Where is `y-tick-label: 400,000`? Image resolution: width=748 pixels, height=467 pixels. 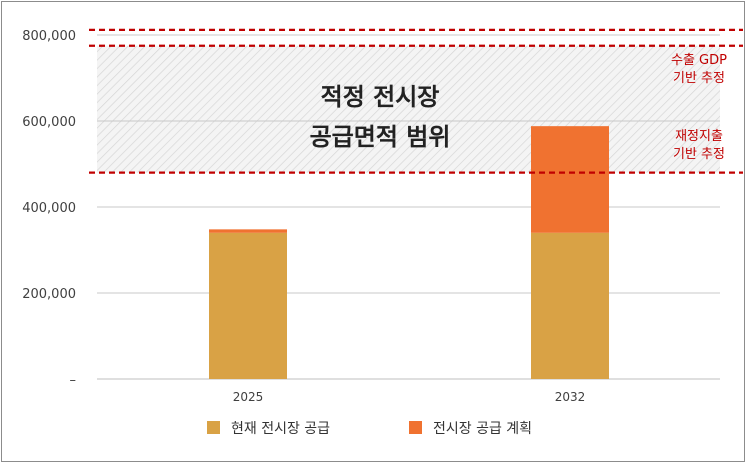
y-tick-label: 400,000 is located at coordinates (49, 208).